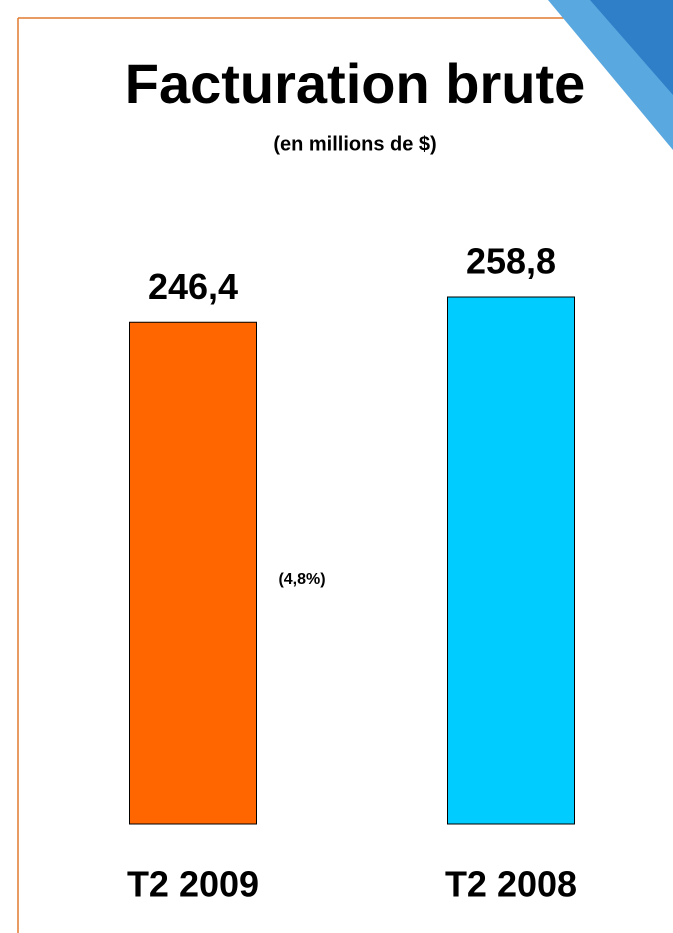 The image size is (673, 933). Describe the element at coordinates (193, 884) in the screenshot. I see `x-tick-label: T2 2009` at that location.